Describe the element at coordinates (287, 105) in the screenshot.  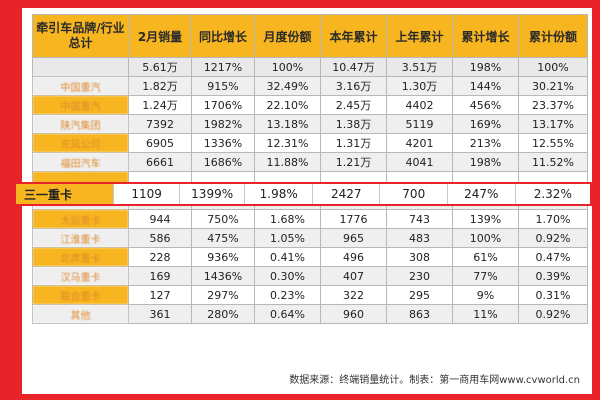
I see `table-cell: 22.10%` at that location.